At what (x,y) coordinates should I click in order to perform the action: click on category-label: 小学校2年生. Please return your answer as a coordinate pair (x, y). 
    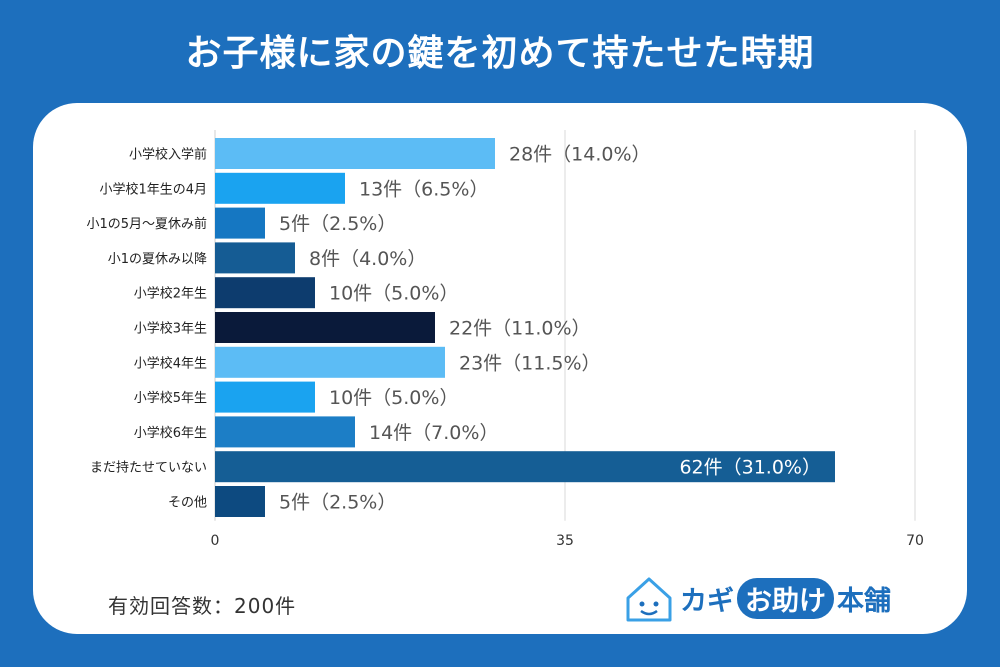
    Looking at the image, I should click on (170, 294).